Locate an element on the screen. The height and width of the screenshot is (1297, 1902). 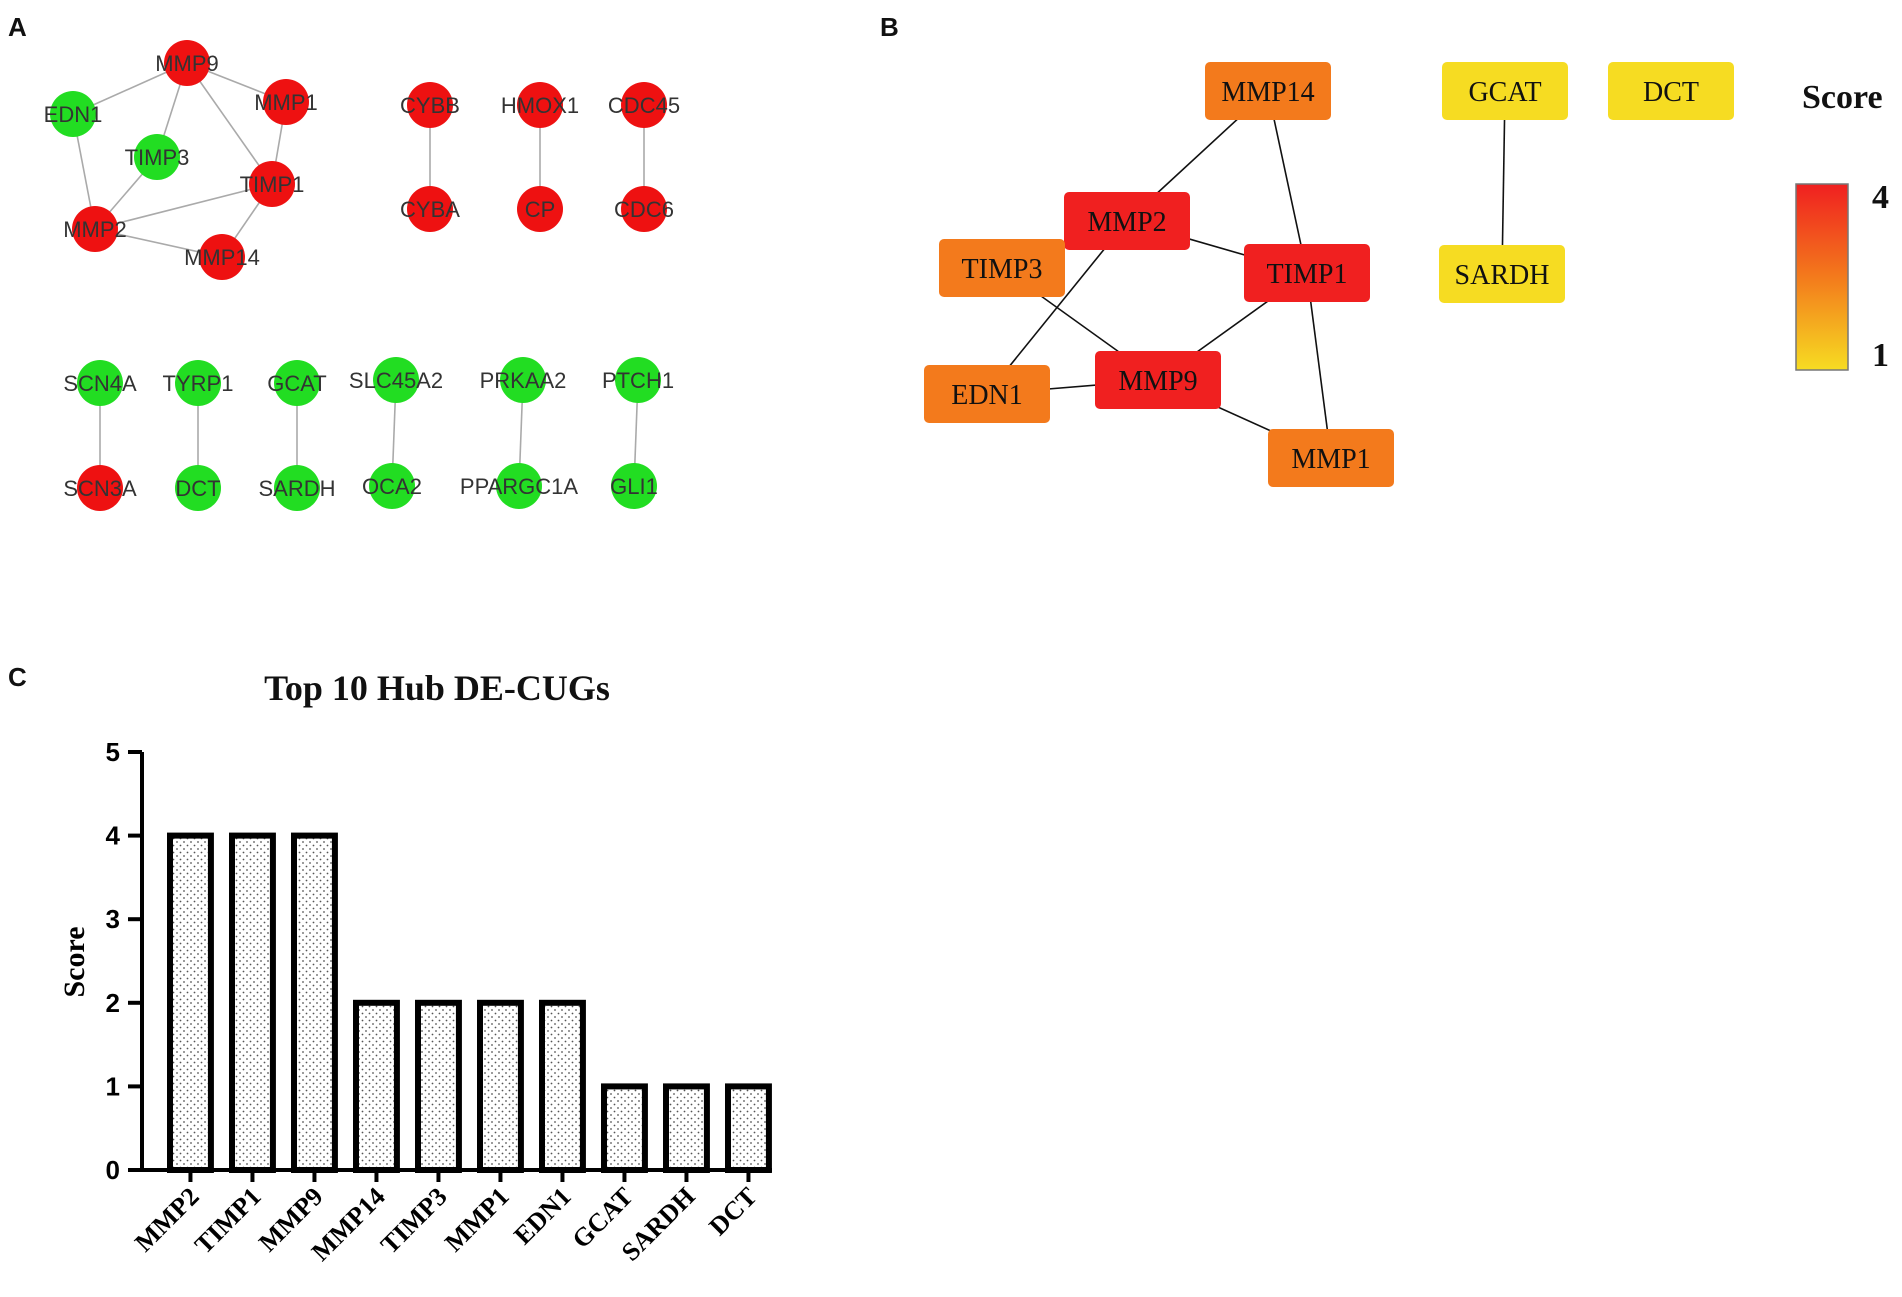
node-a-label: DCT is located at coordinates (197, 488).